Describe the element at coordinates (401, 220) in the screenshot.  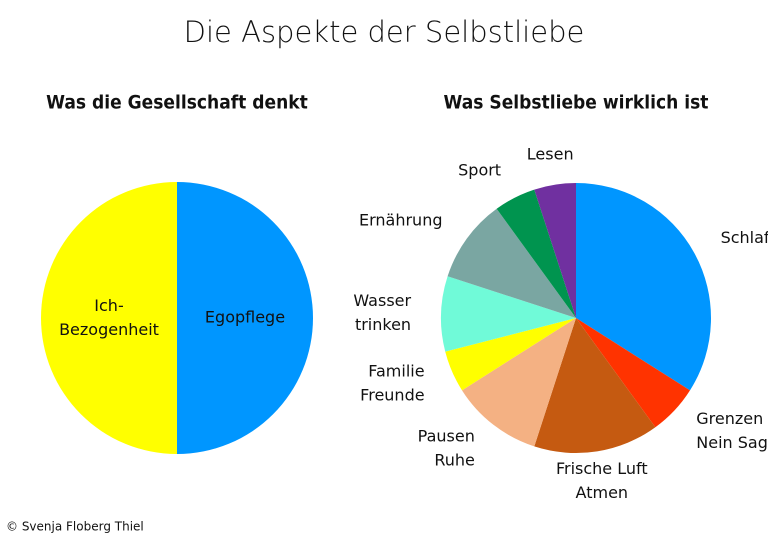
I see `slice-label: Ernährung` at that location.